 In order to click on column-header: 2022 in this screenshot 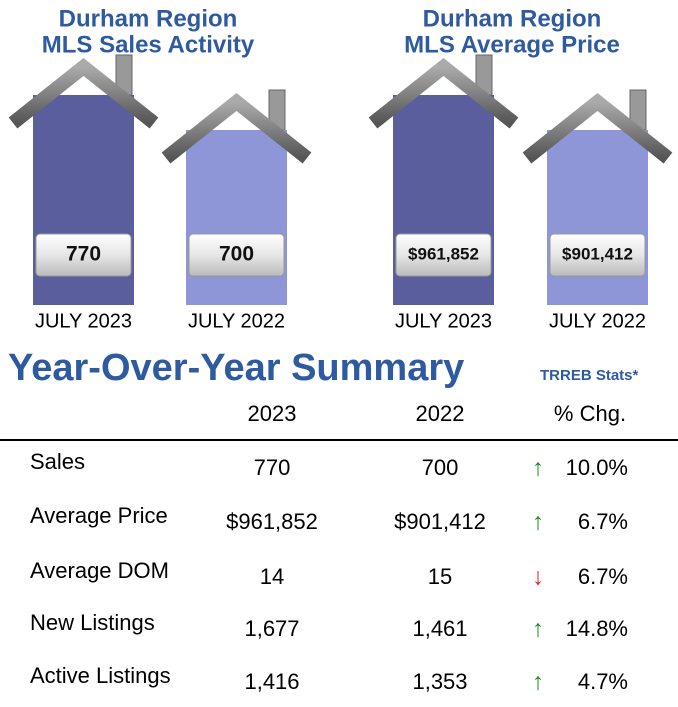, I will do `click(440, 413)`.